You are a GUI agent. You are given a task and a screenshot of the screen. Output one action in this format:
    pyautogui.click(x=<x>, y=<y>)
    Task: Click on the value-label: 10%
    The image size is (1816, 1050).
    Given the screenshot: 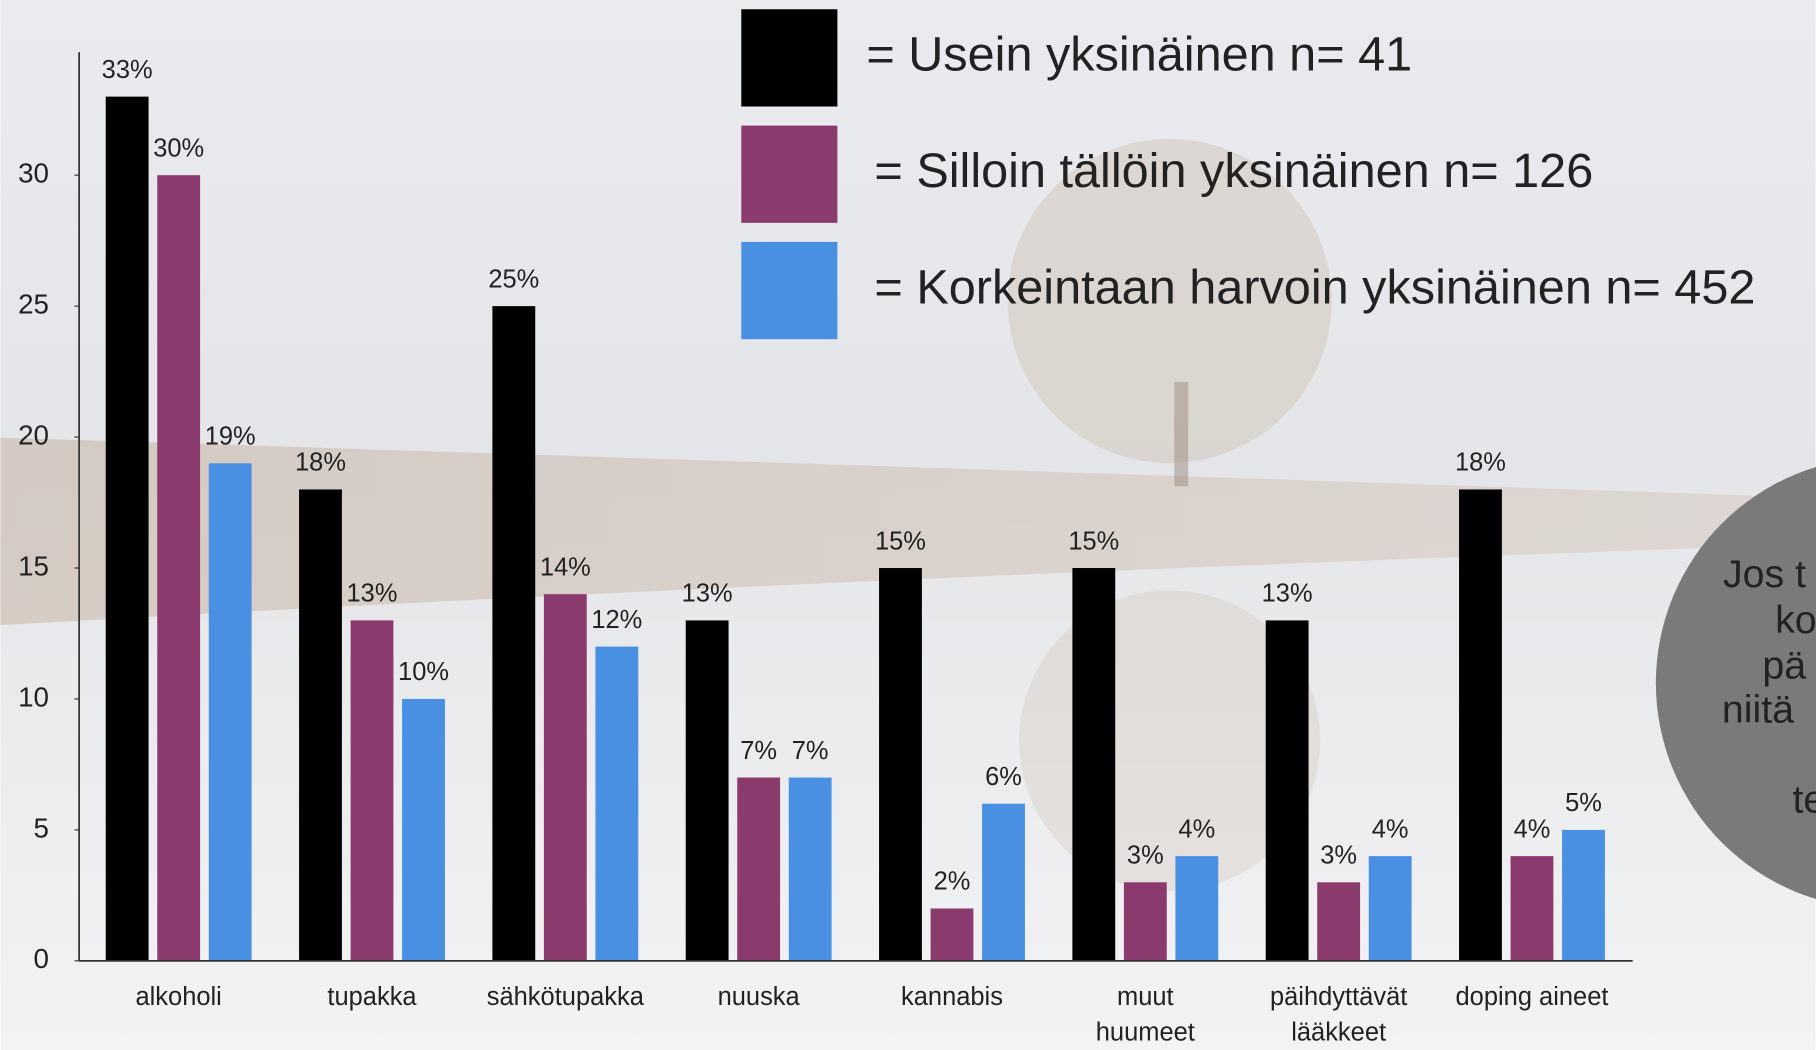 What is the action you would take?
    pyautogui.click(x=423, y=672)
    